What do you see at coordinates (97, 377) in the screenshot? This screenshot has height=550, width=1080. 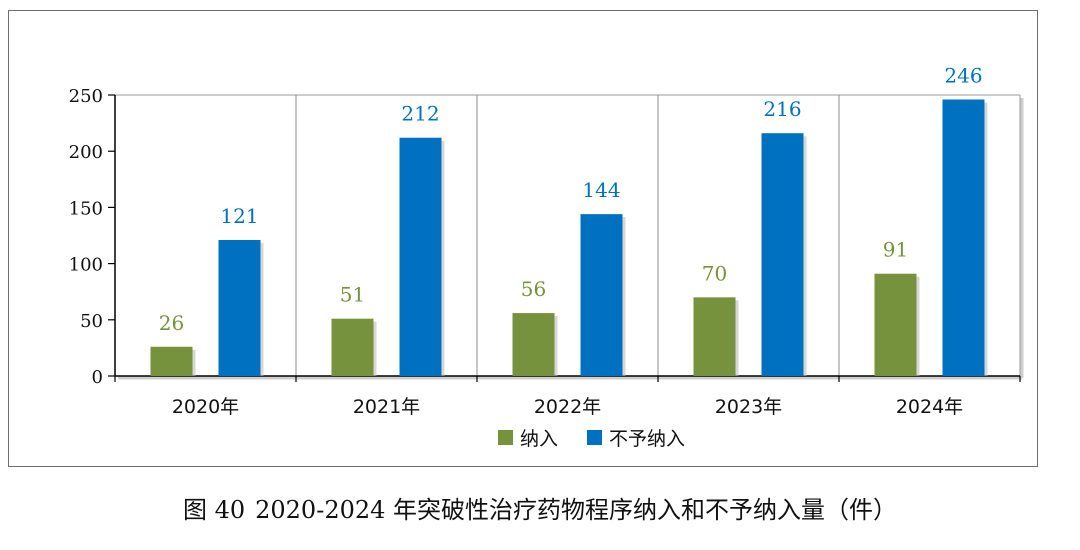 I see `y-tick-label: 0` at bounding box center [97, 377].